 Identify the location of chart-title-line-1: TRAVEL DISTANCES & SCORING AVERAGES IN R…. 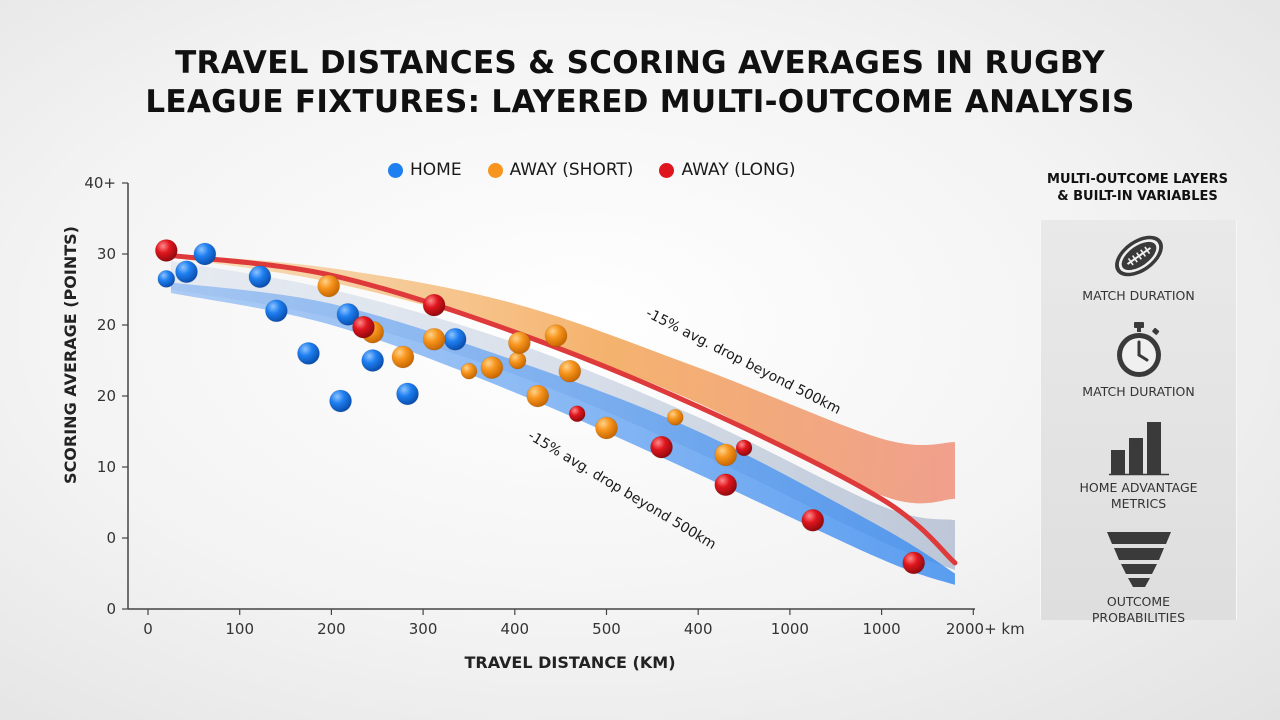
(640, 63).